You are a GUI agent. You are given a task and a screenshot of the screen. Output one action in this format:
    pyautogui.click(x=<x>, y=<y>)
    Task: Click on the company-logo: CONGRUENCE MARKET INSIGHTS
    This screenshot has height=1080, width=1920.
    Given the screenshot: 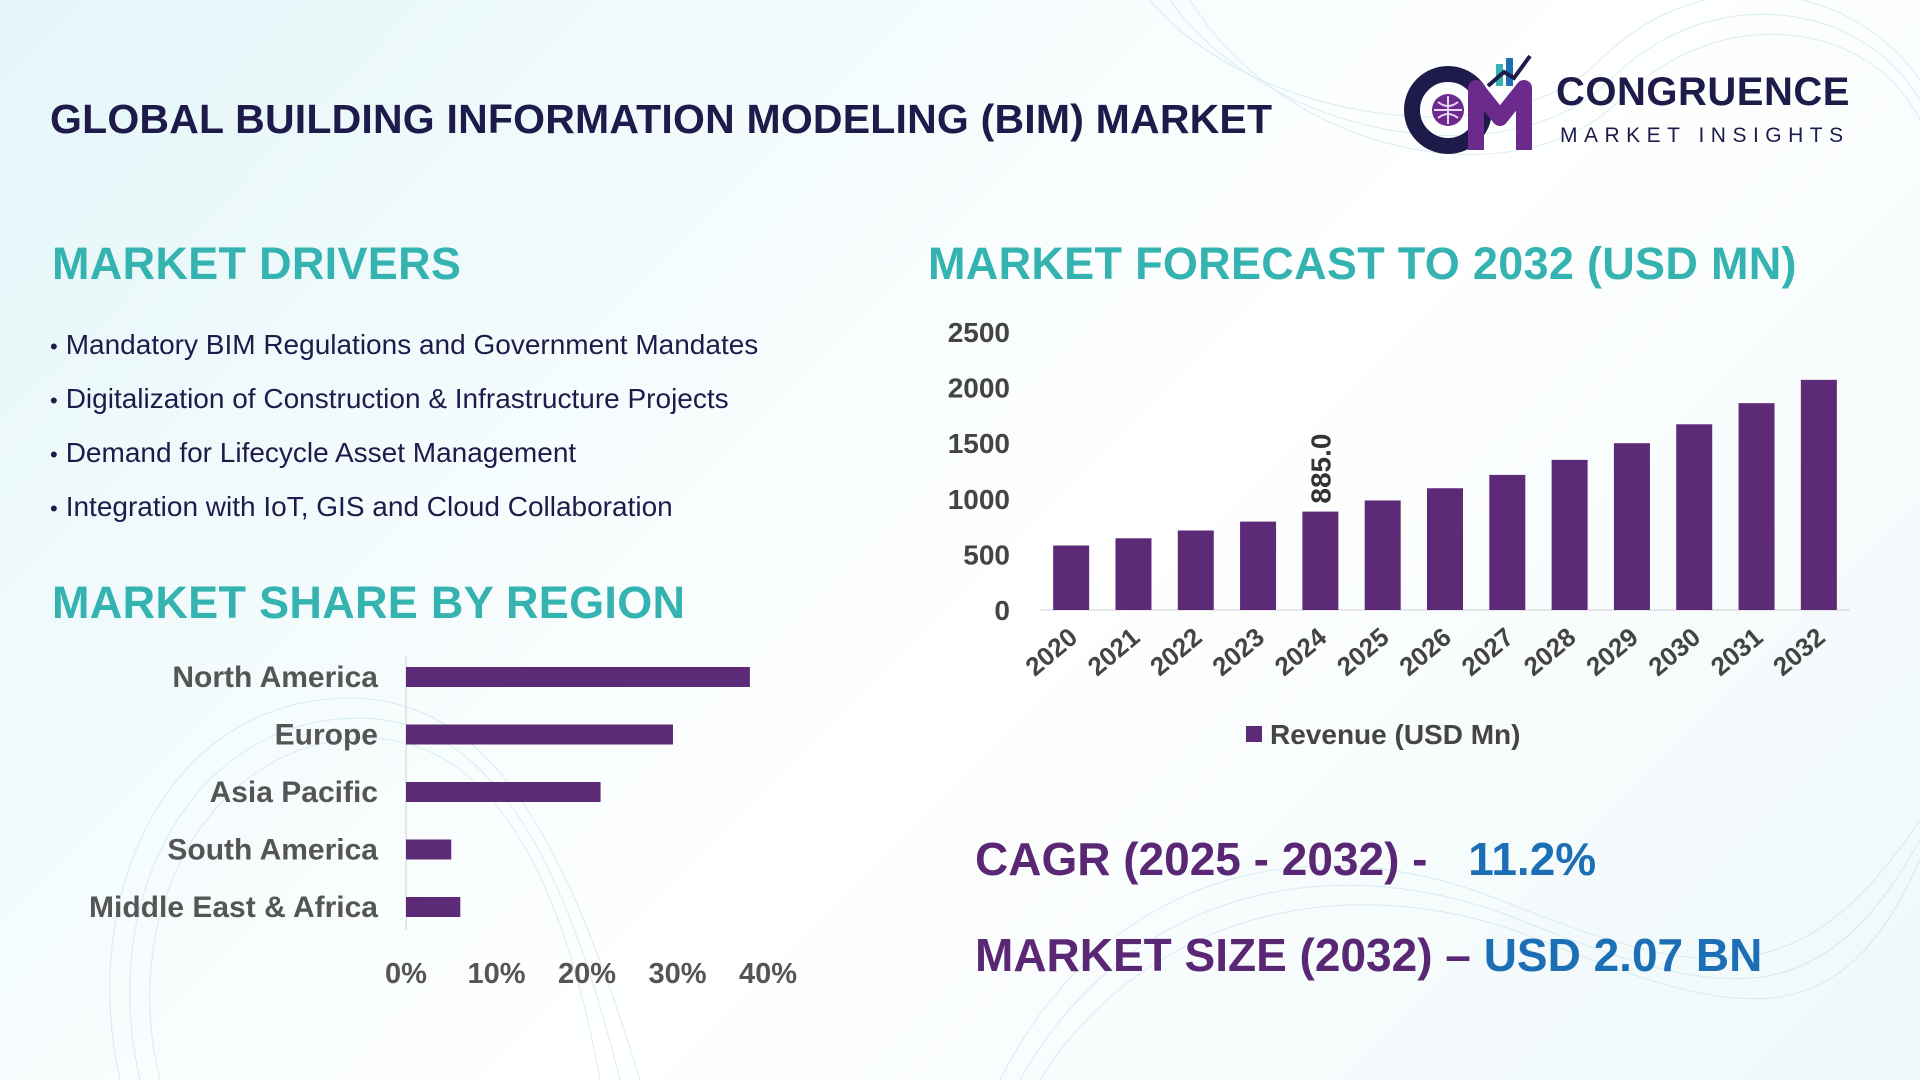 What is the action you would take?
    pyautogui.click(x=1640, y=107)
    